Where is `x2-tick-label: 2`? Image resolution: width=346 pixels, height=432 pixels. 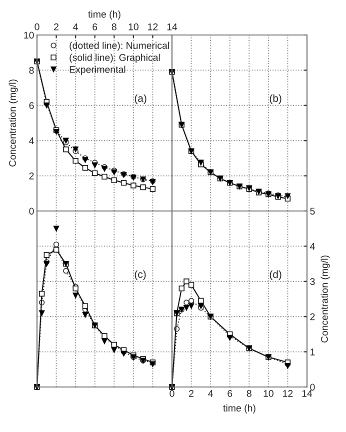 x2-tick-label: 2 is located at coordinates (56, 26).